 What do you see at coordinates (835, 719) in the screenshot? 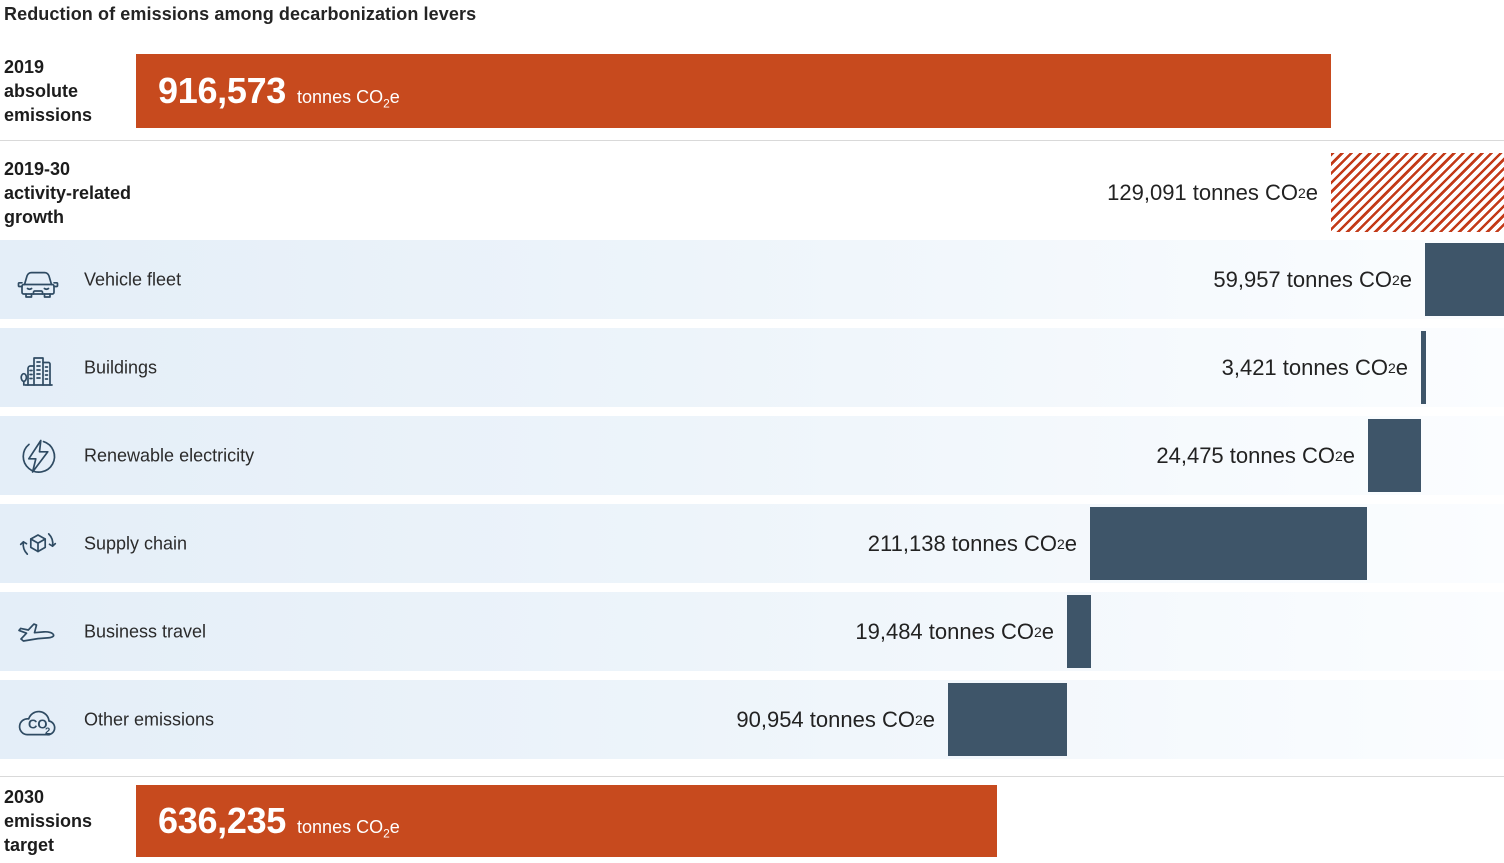
I see `lever-value: 90,954 tonnes CO 2 e` at bounding box center [835, 719].